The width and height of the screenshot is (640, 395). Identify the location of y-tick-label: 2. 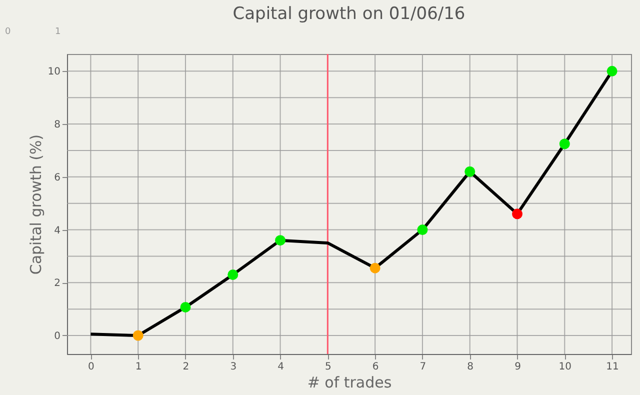
(57, 284).